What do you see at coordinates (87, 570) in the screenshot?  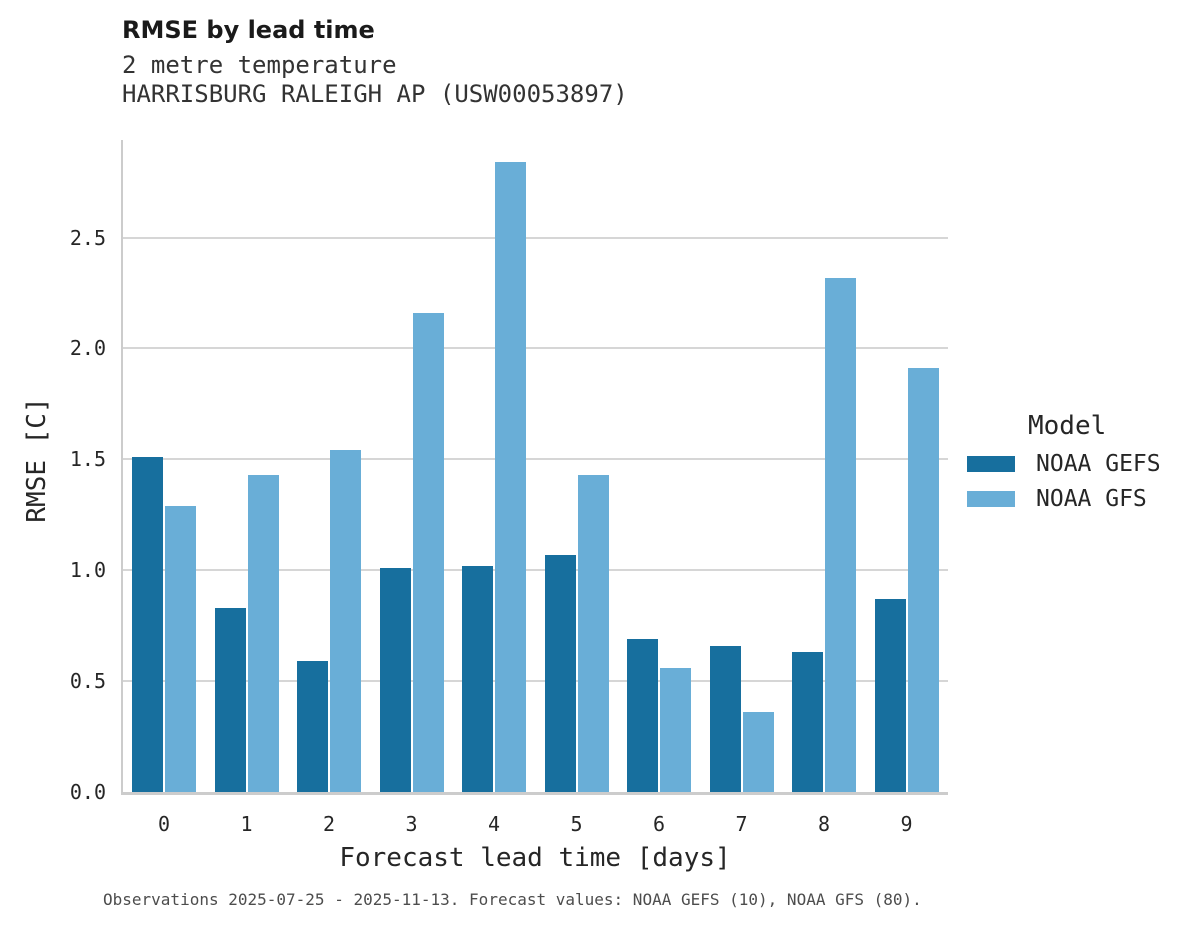 I see `y-tick-label-1.0: 1.0` at bounding box center [87, 570].